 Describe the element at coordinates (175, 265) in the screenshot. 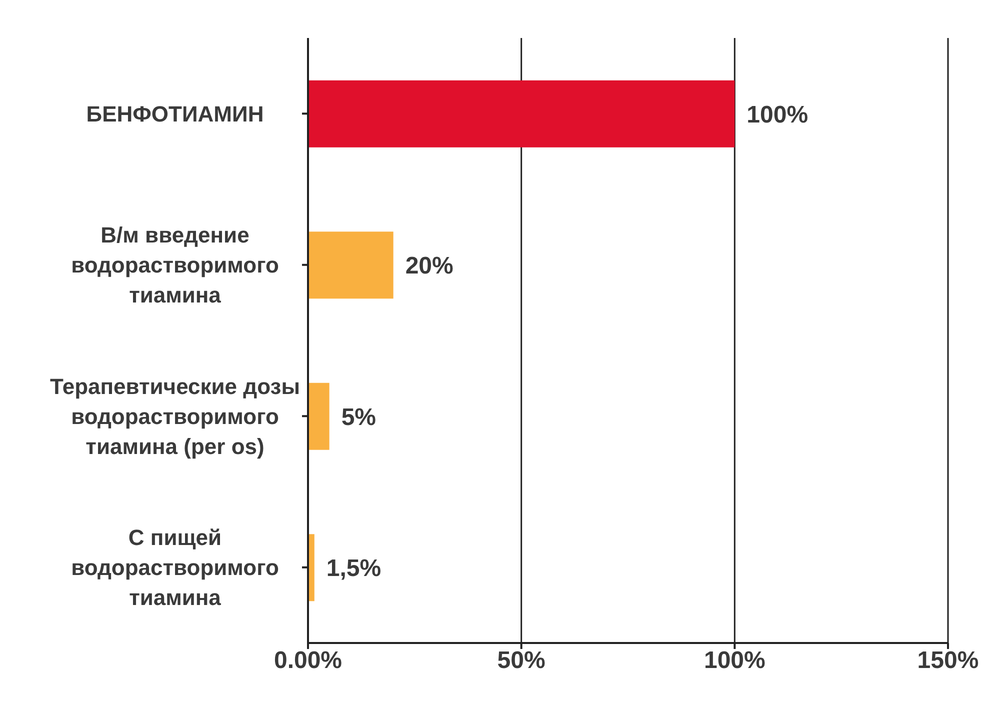

I see `y-tick-label: В/м введение водорастворимого тиамина` at that location.